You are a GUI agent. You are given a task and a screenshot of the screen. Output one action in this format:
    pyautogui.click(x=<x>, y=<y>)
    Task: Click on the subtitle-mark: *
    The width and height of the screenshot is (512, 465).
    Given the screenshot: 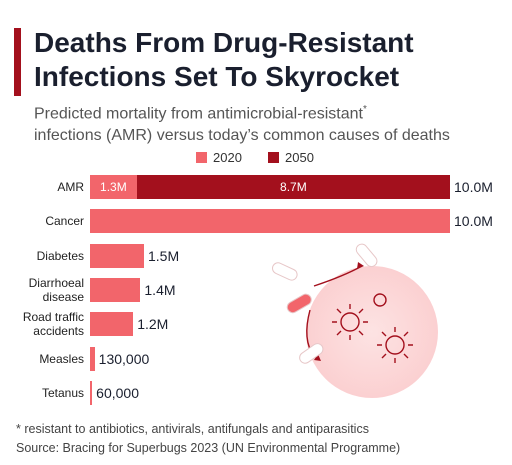 What is the action you would take?
    pyautogui.click(x=365, y=109)
    